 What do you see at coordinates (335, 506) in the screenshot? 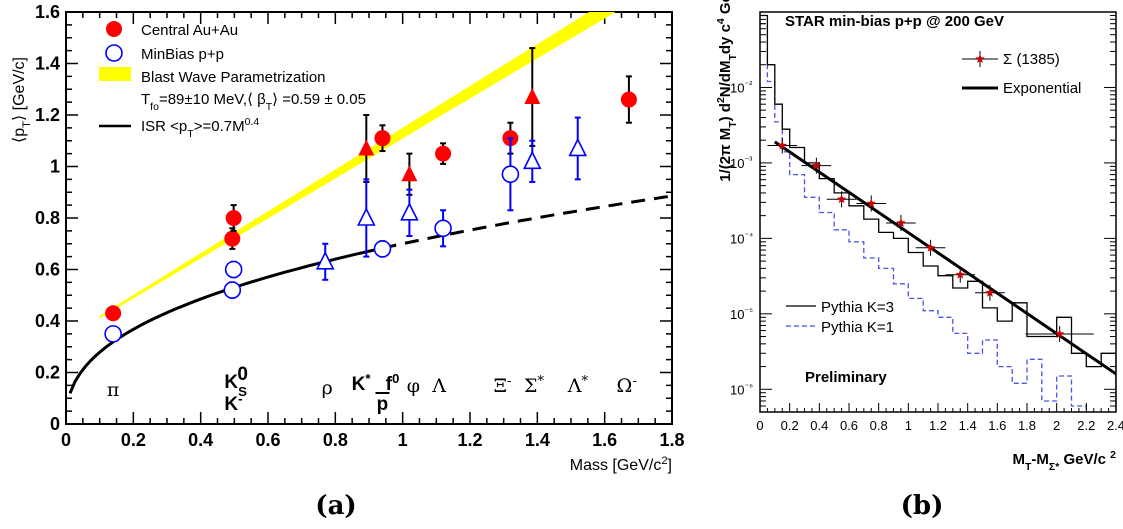
I see `panel-label-a: (a)` at bounding box center [335, 506].